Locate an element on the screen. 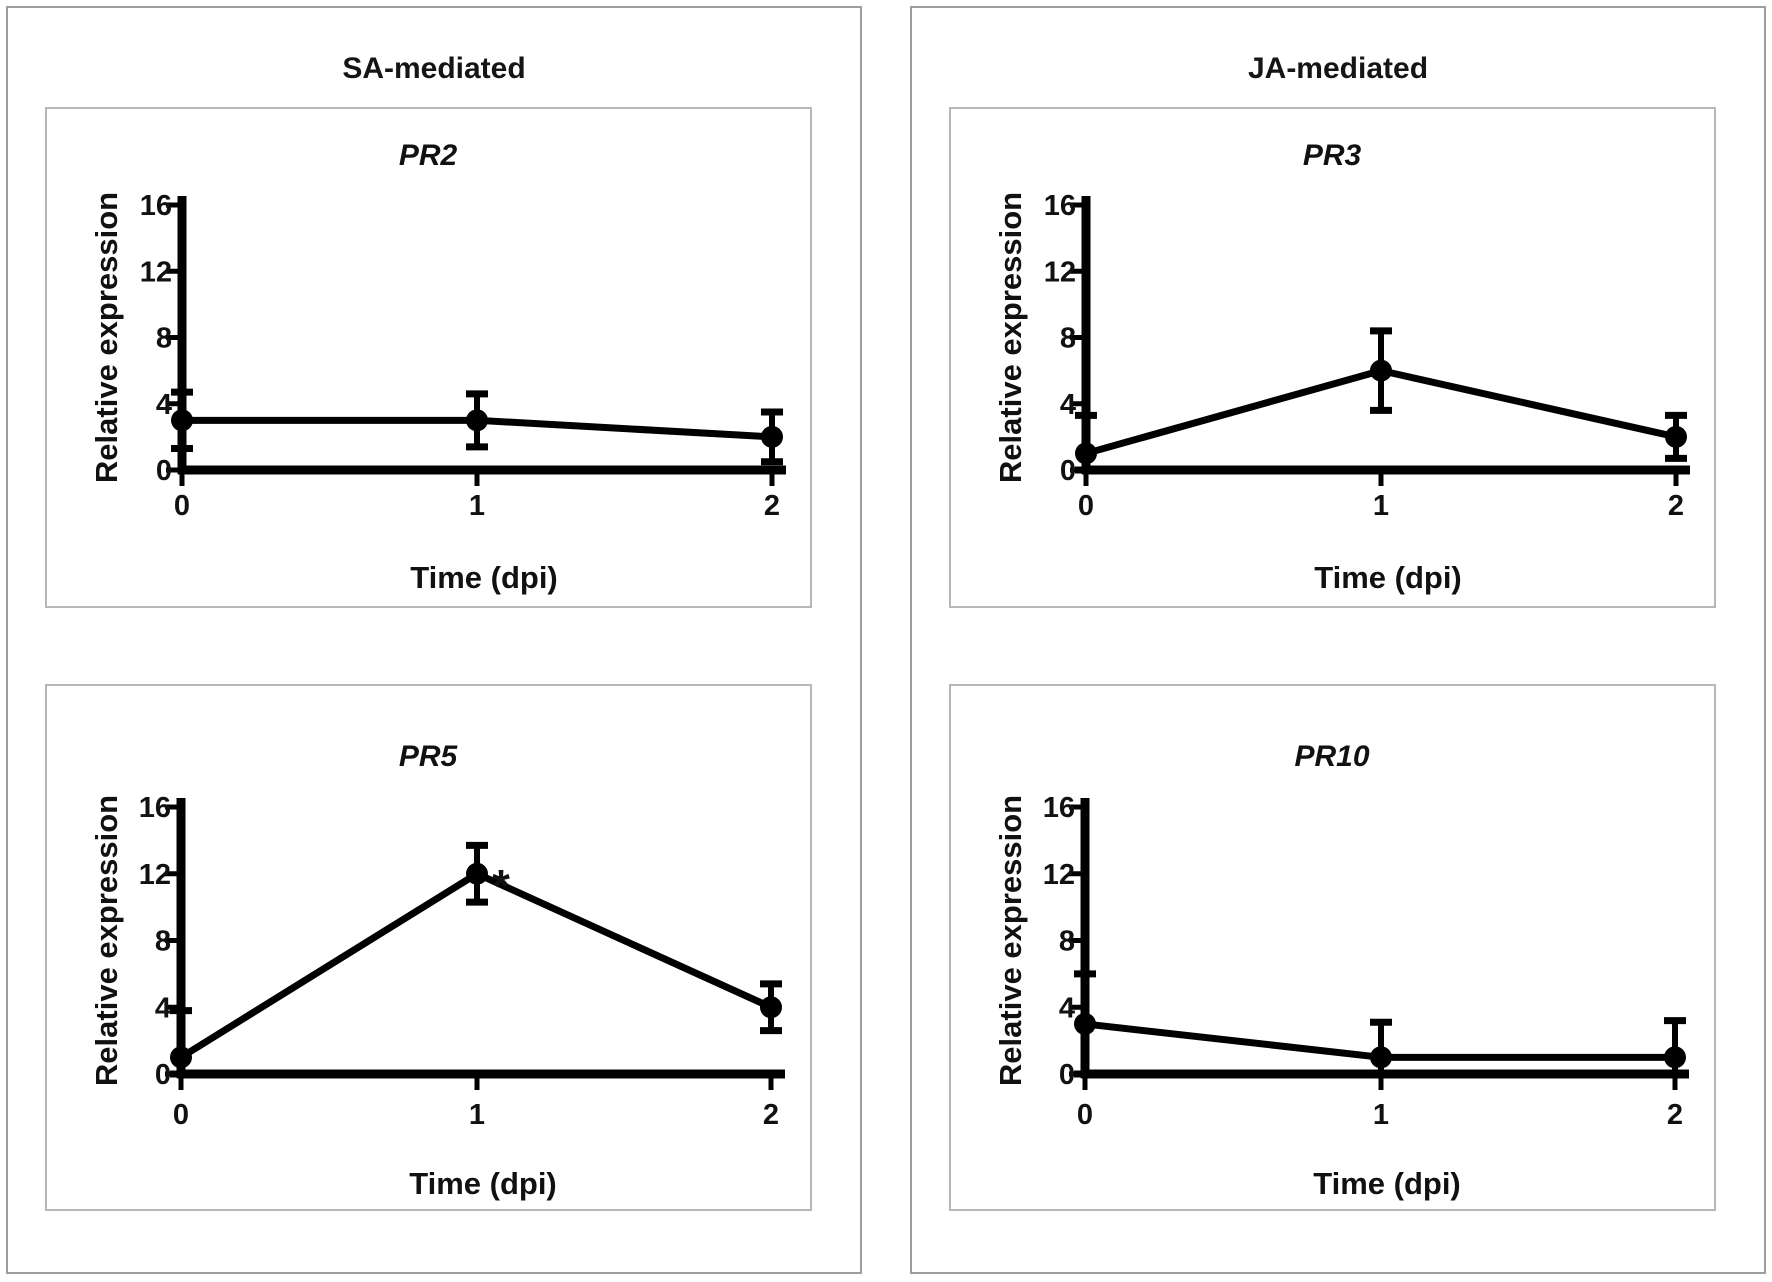 The width and height of the screenshot is (1772, 1282). chart-title: PR5 is located at coordinates (429, 756).